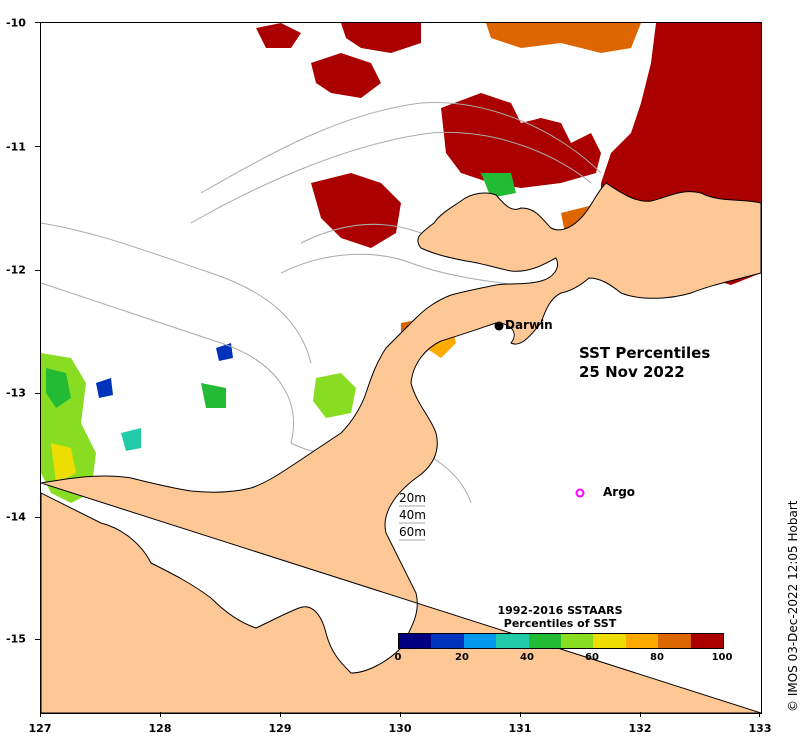  Describe the element at coordinates (412, 523) in the screenshot. I see `depth-legend-lines` at that location.